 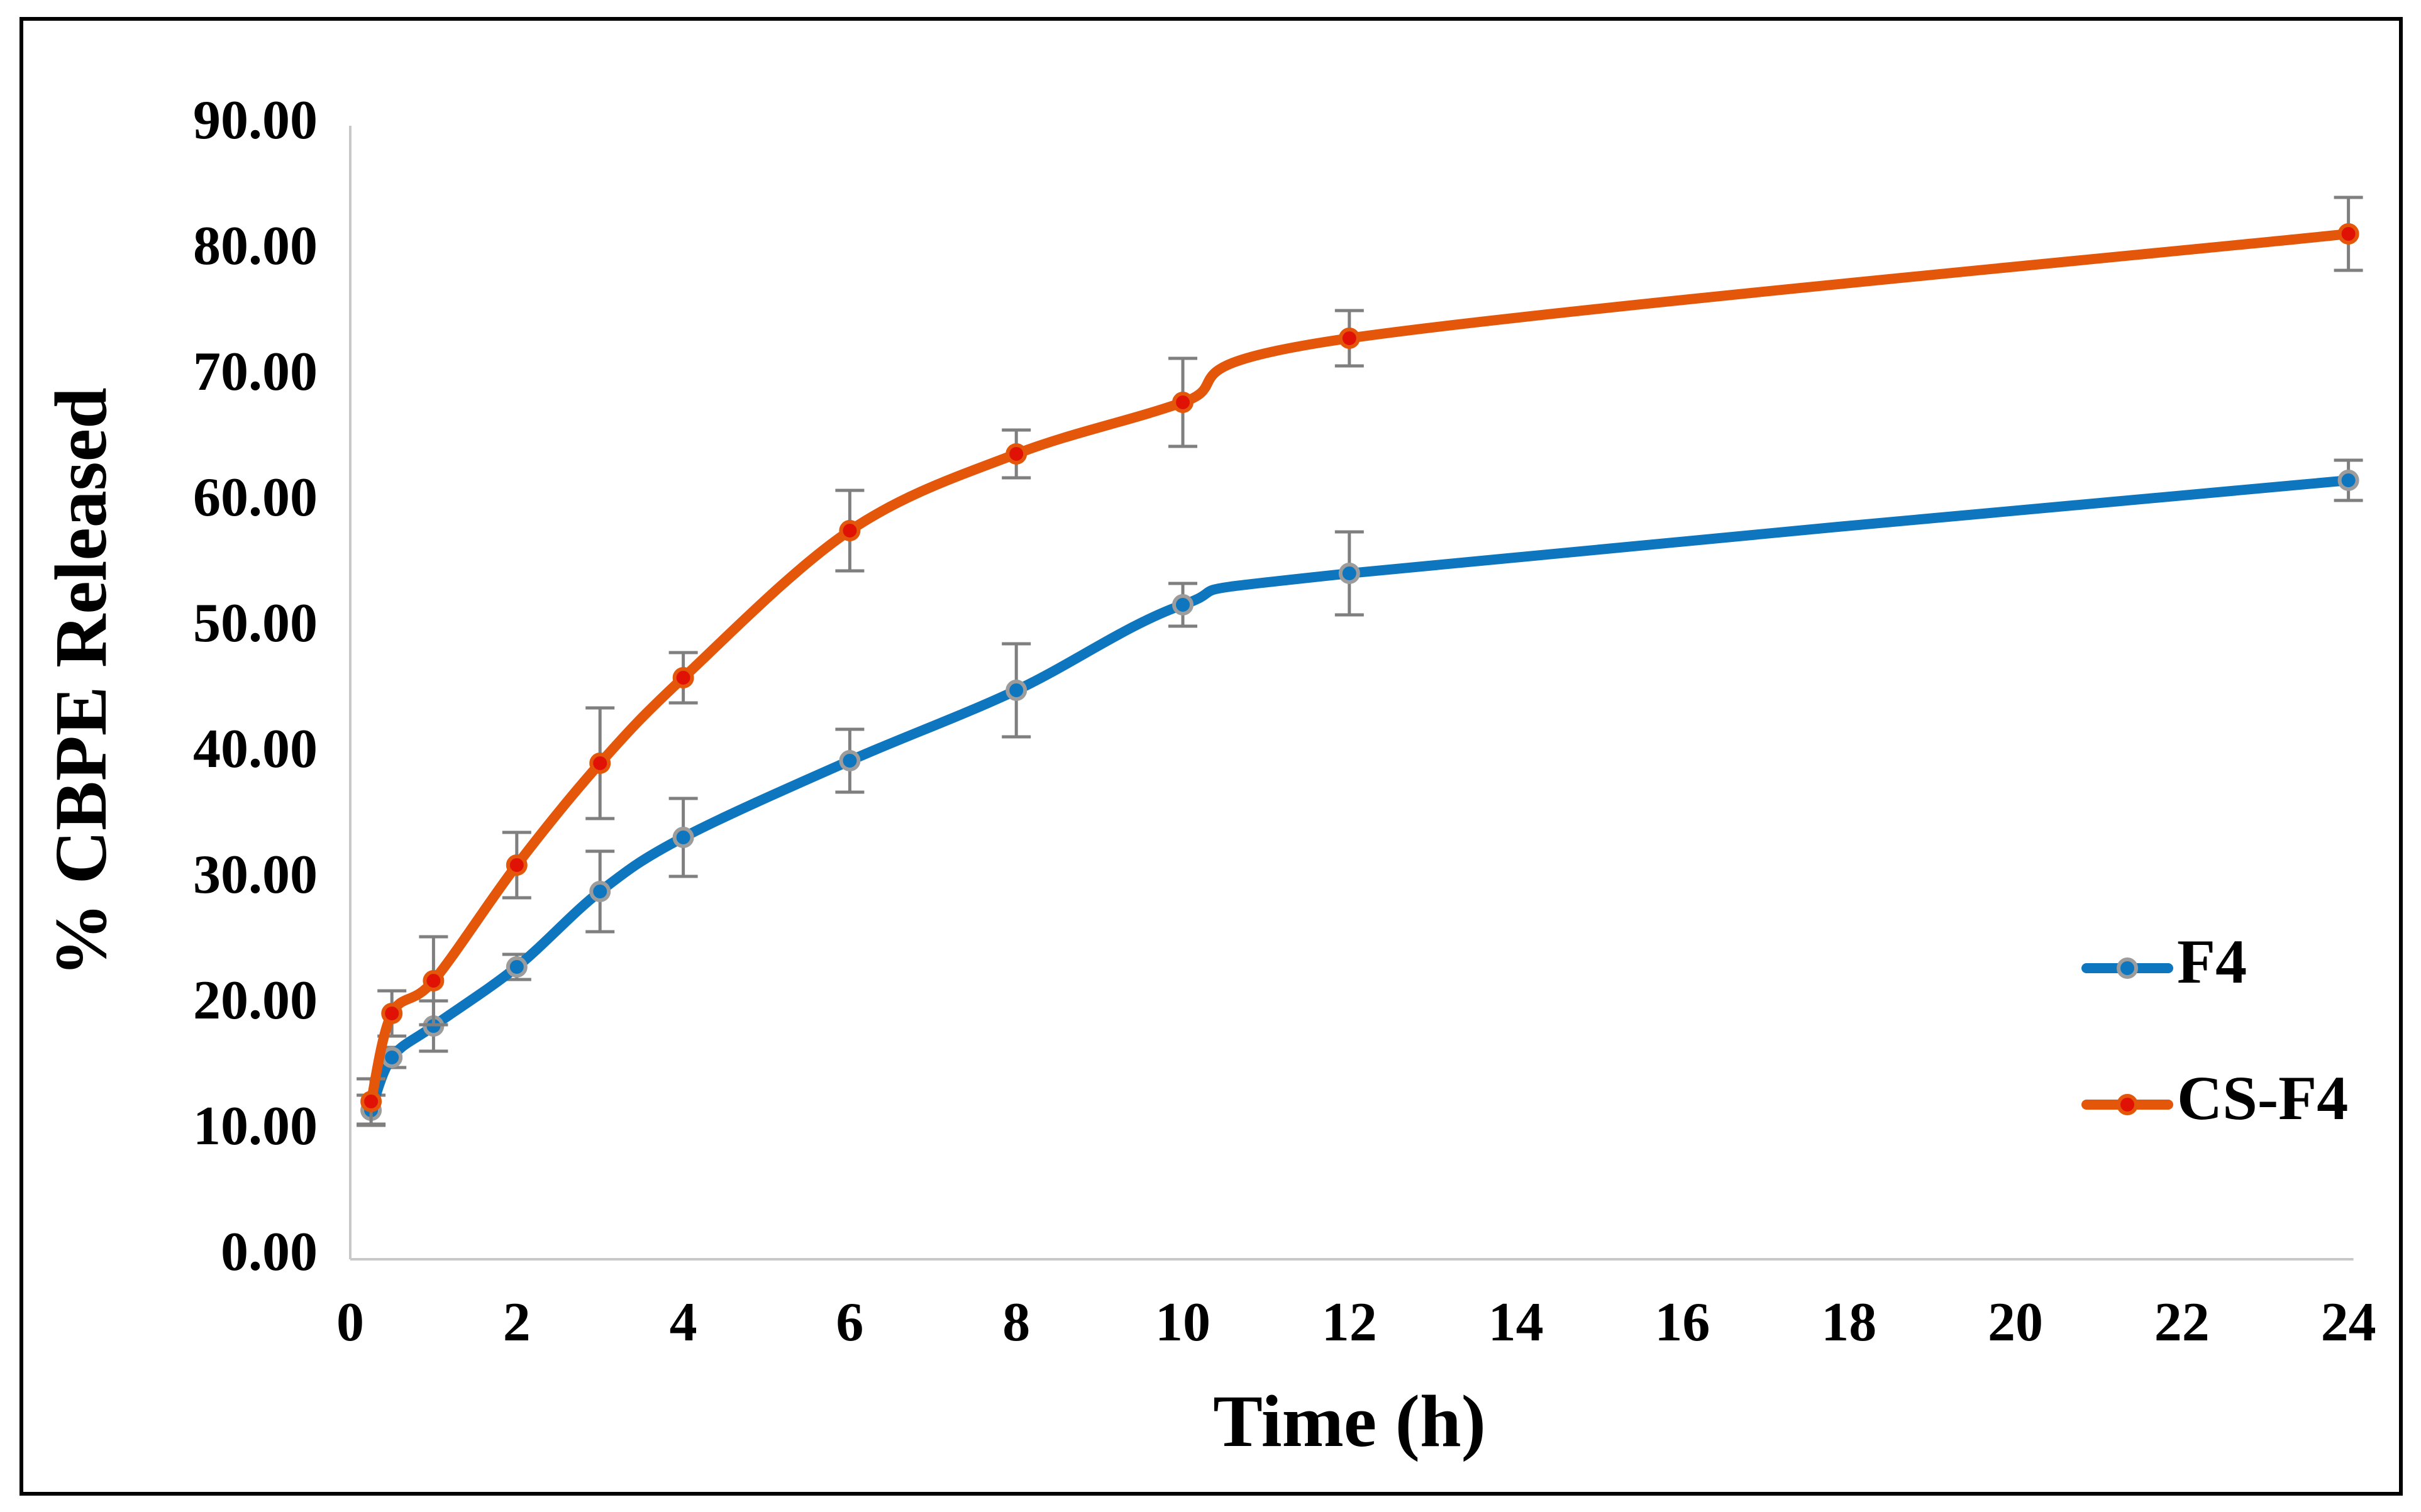 I want to click on y-tick-label: 40.00, so click(x=255, y=749).